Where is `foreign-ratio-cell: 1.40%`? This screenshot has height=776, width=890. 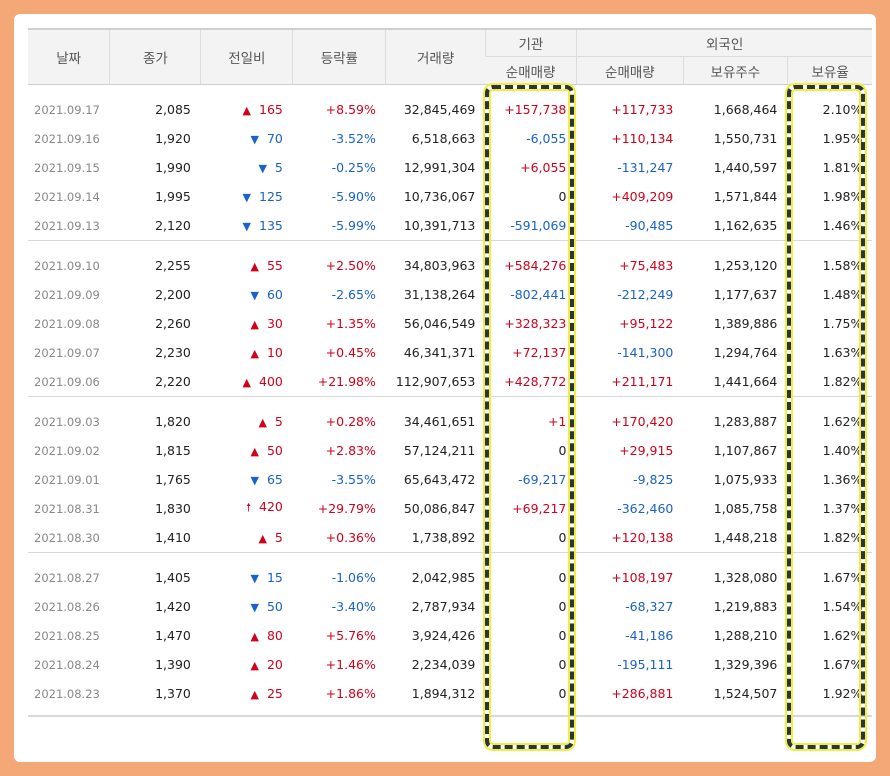 foreign-ratio-cell: 1.40% is located at coordinates (842, 450).